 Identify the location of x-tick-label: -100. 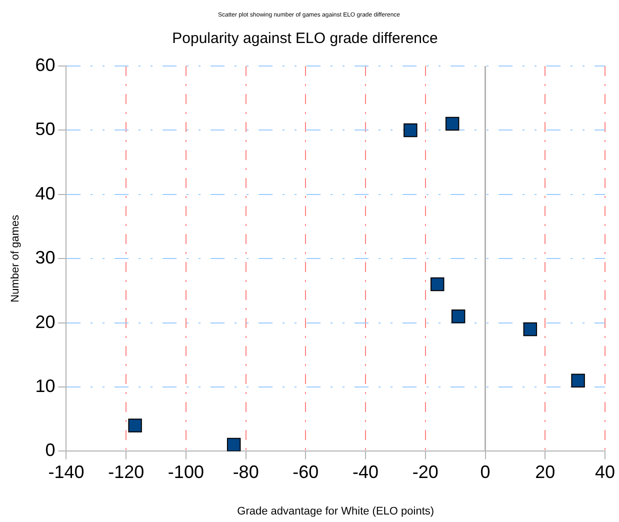
(186, 472).